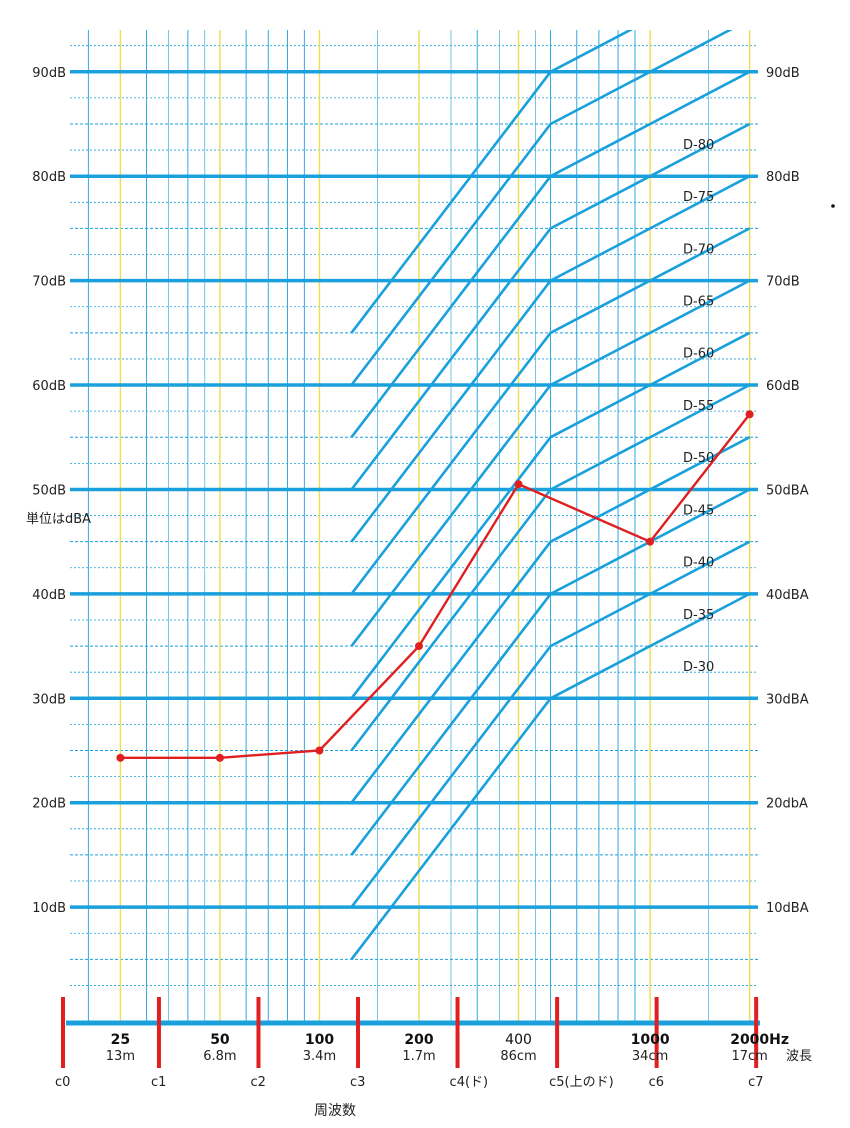  Describe the element at coordinates (698, 301) in the screenshot. I see `d-curve-label: D-65` at that location.